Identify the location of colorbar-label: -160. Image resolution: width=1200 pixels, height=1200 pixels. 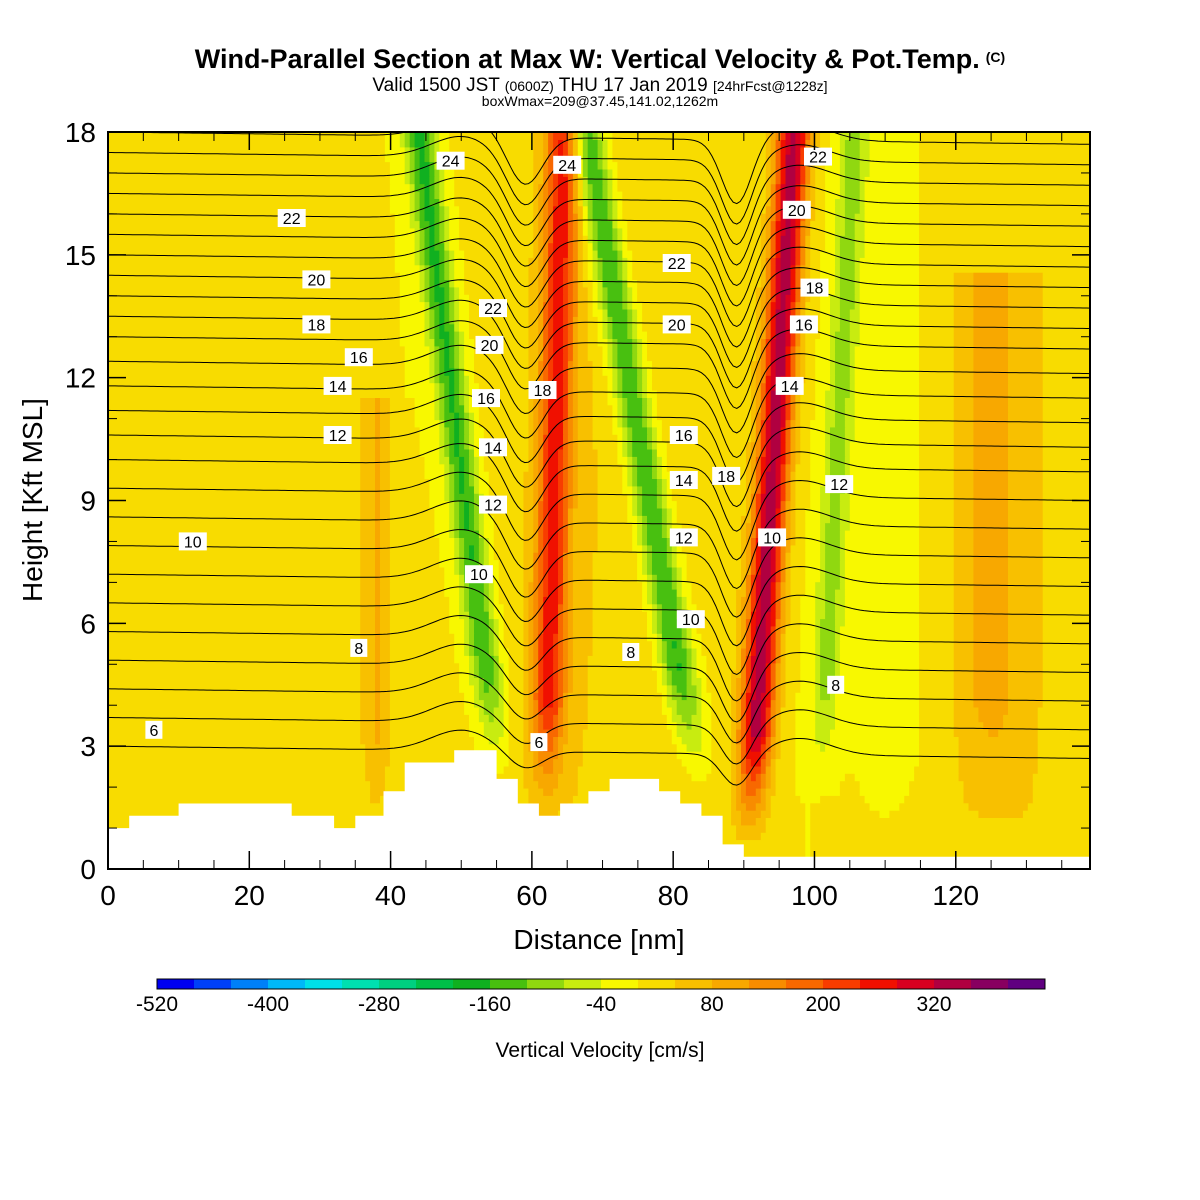
(490, 1004).